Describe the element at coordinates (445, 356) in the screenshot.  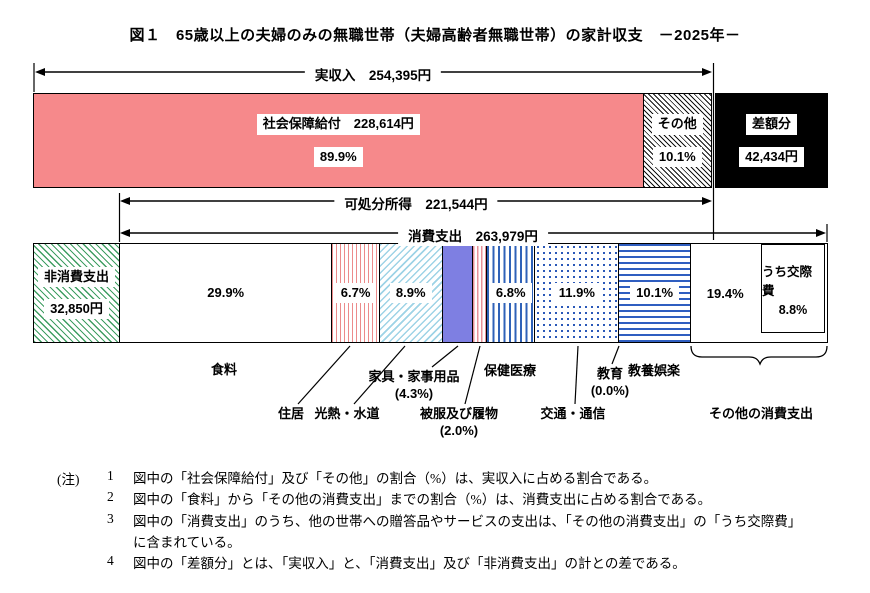
I see `leader-furniture` at that location.